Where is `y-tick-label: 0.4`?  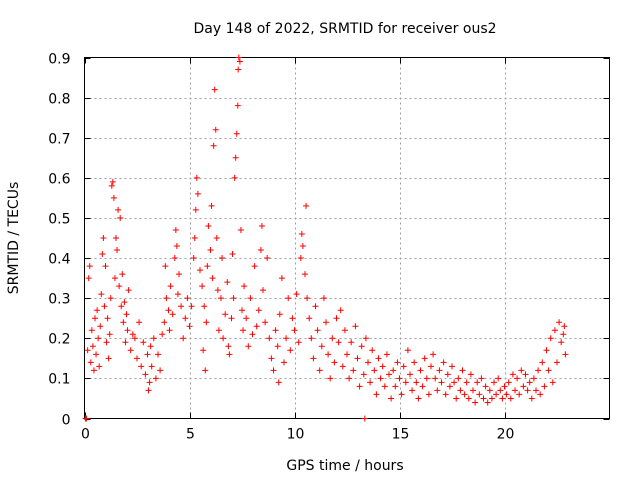
y-tick-label: 0.4 is located at coordinates (59, 260).